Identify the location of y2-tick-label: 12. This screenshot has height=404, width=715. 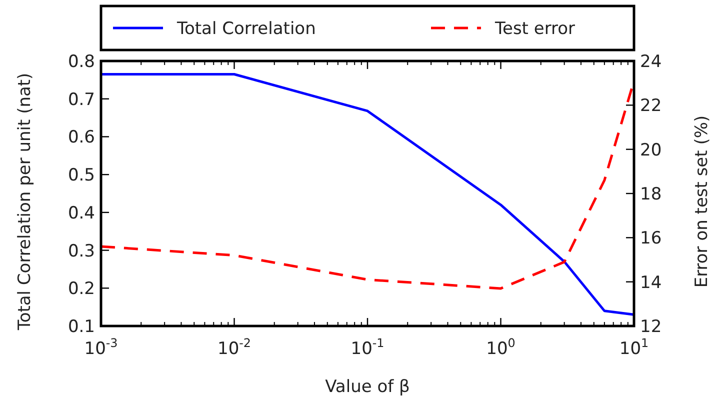
(651, 327).